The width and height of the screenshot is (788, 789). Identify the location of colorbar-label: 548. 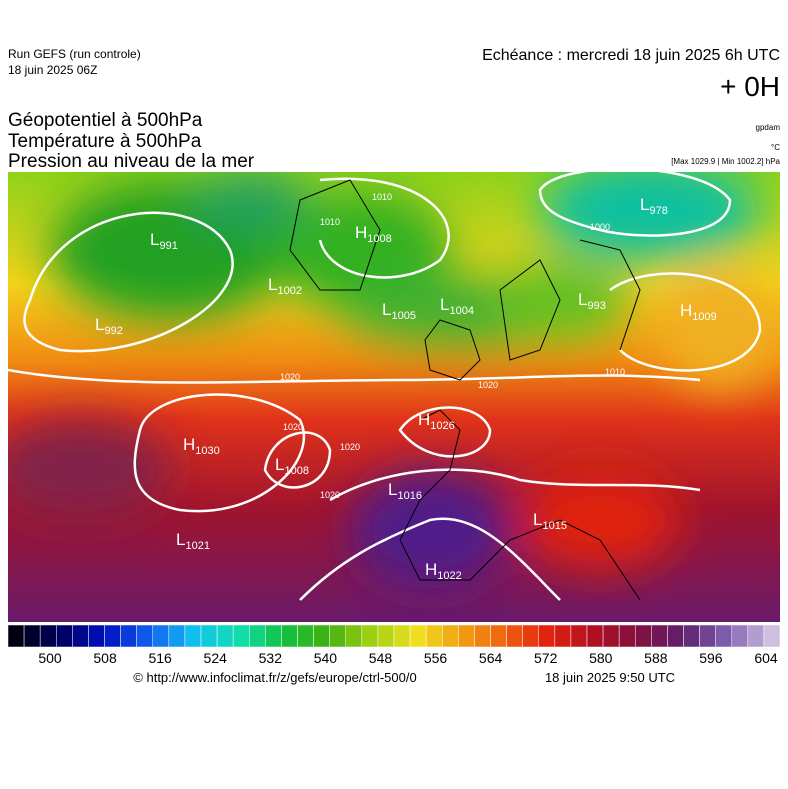
(381, 658).